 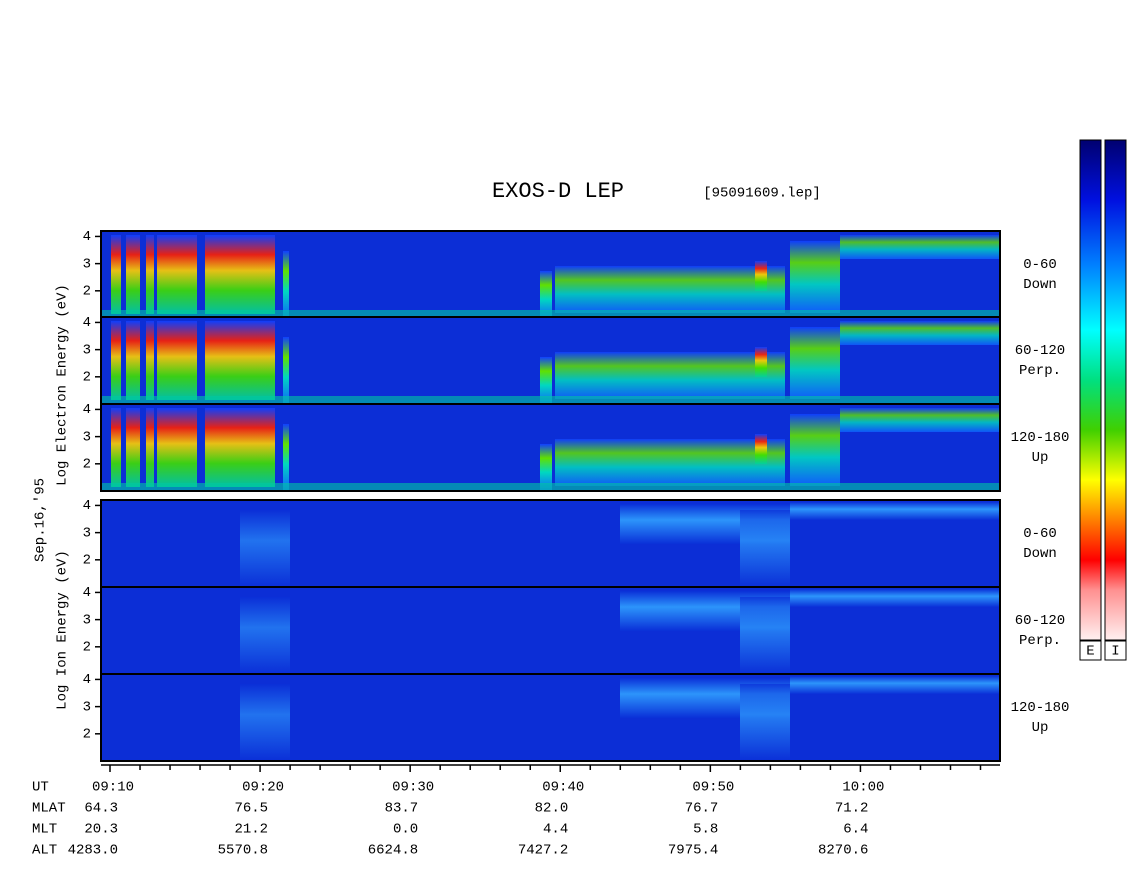 What do you see at coordinates (393, 851) in the screenshot?
I see `ephemeris-value: 6624.8` at bounding box center [393, 851].